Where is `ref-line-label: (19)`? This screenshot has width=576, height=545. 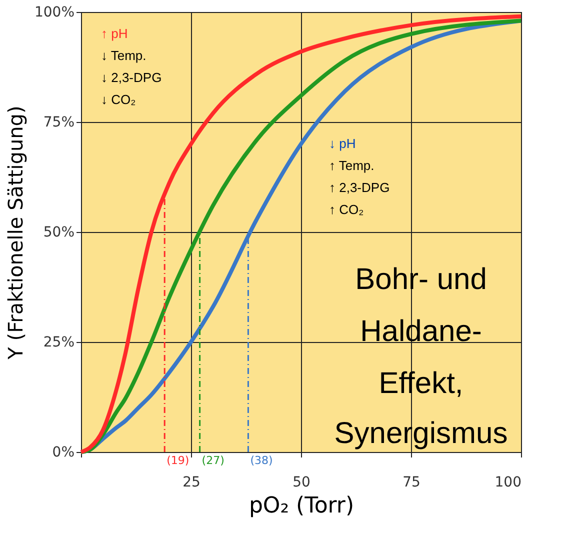
ref-line-label: (19) is located at coordinates (178, 460).